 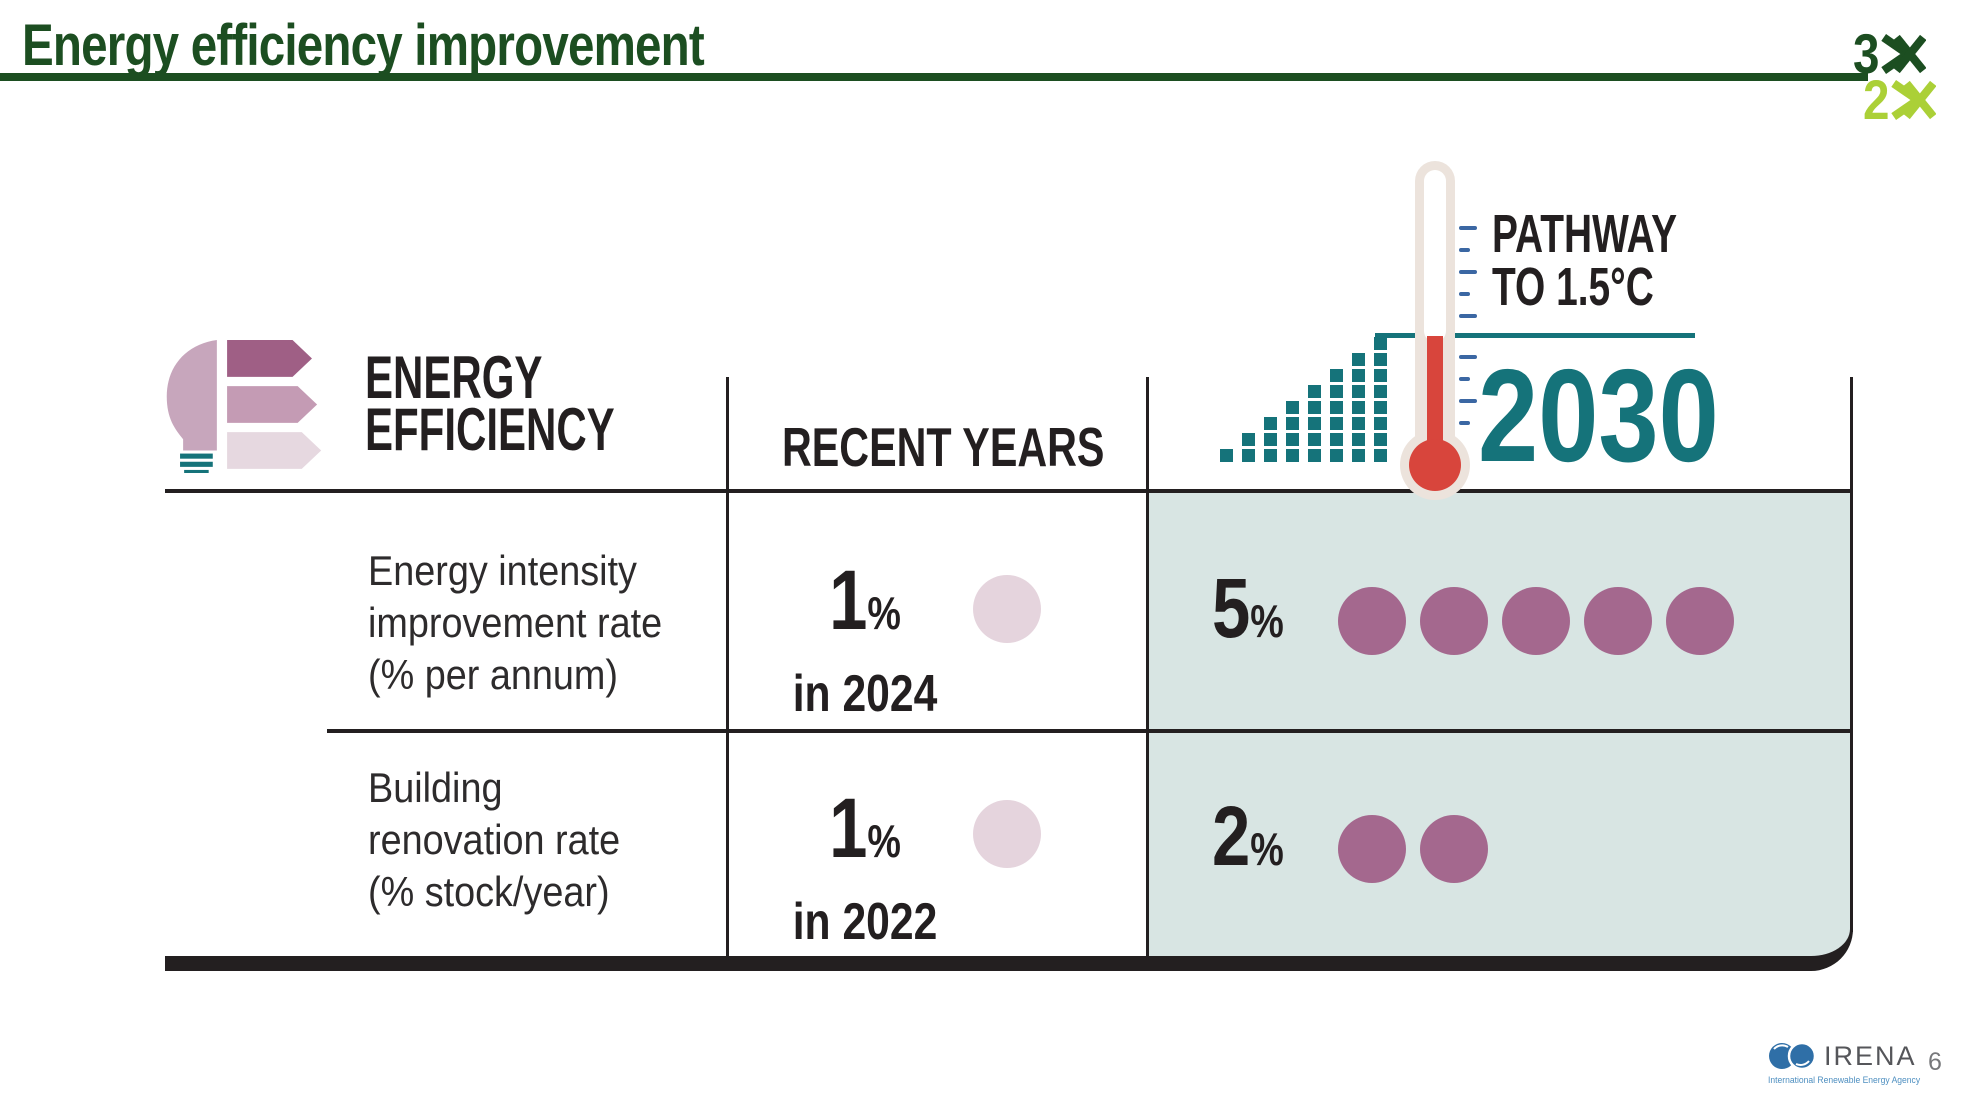 I want to click on pathway-label: PATHWAY TO 1.5°C, so click(x=1585, y=259).